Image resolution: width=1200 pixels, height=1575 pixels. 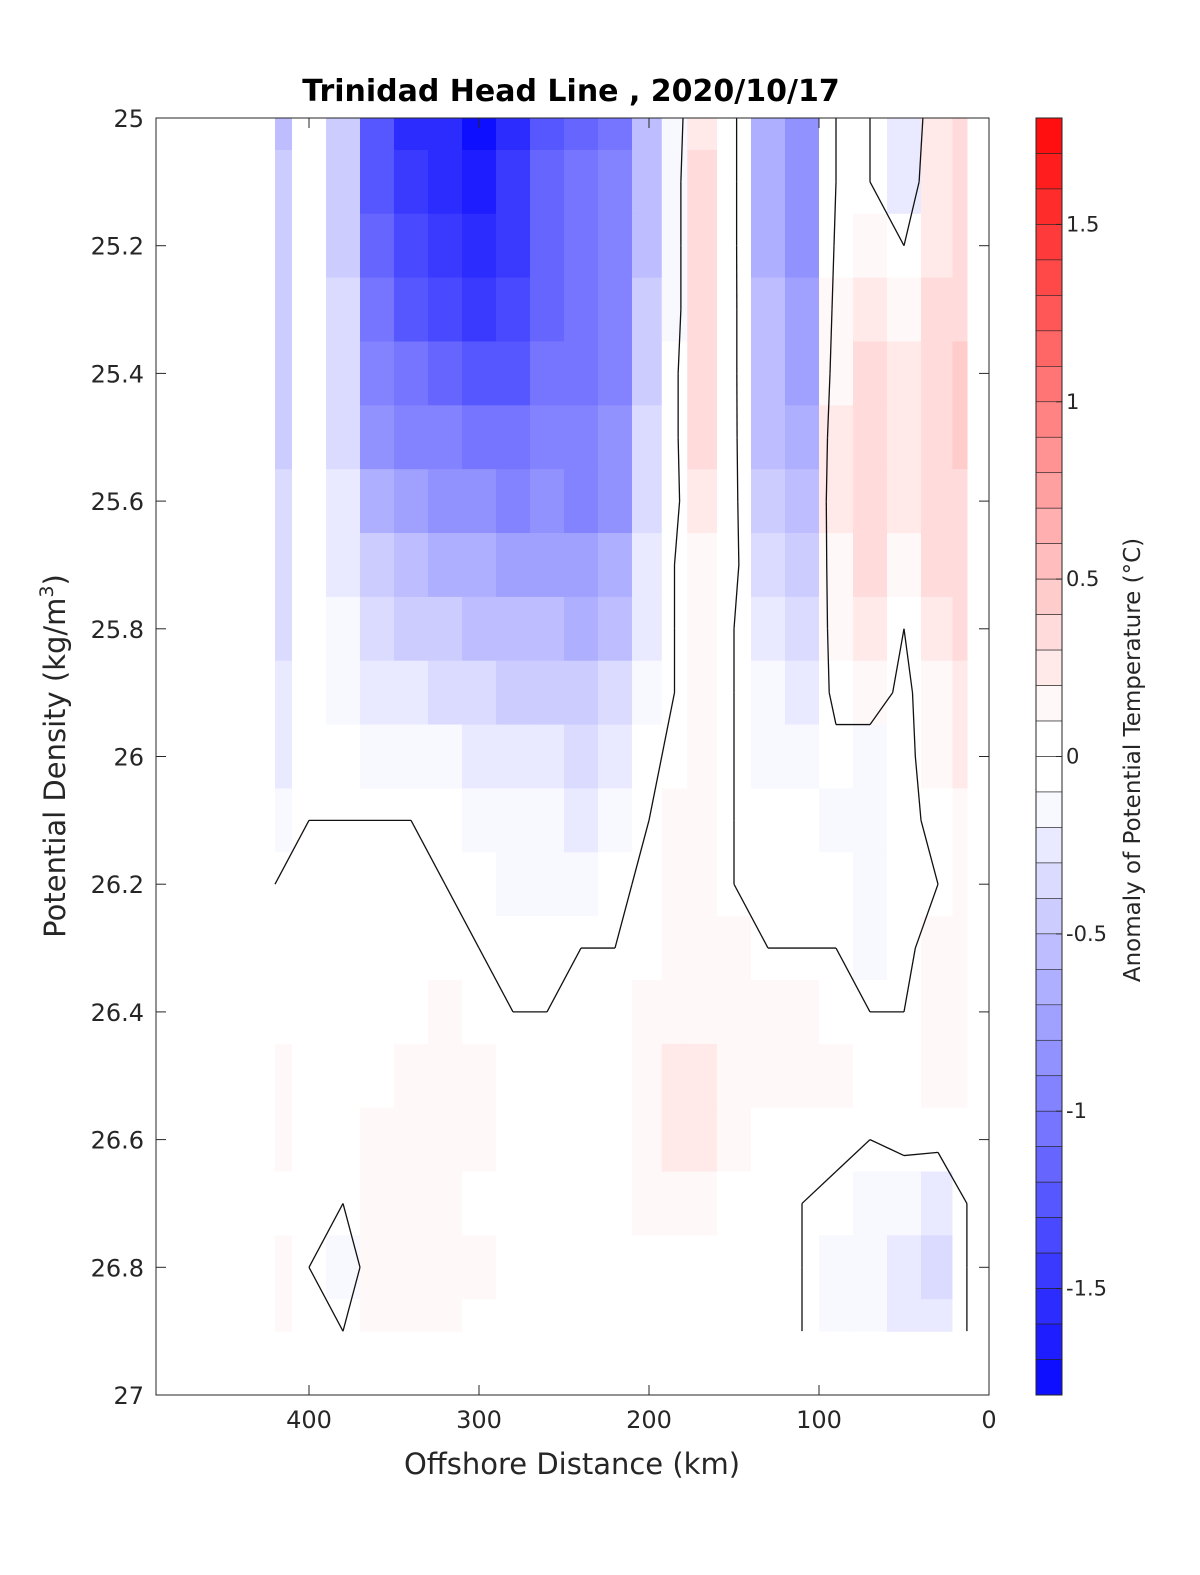 I want to click on x-tick-label: 200, so click(x=649, y=1420).